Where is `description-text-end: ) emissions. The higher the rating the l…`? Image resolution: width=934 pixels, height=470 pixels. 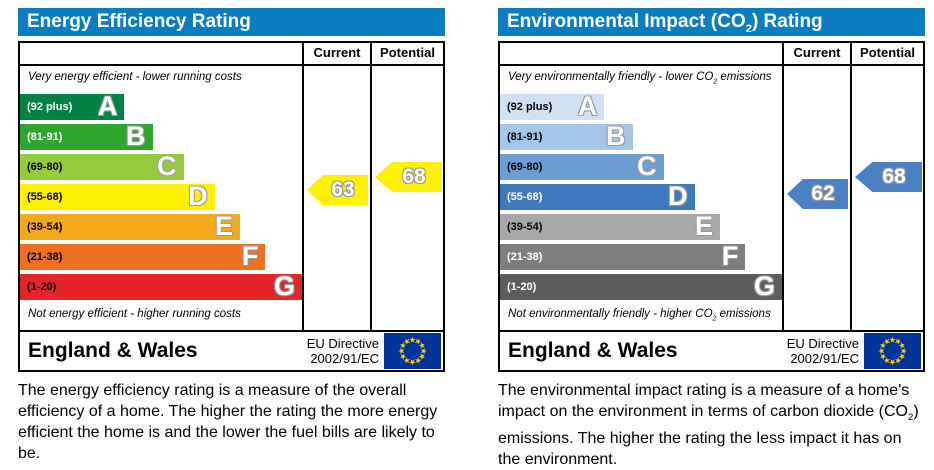
description-text-end: ) emissions. The higher the rating the l… is located at coordinates (708, 436).